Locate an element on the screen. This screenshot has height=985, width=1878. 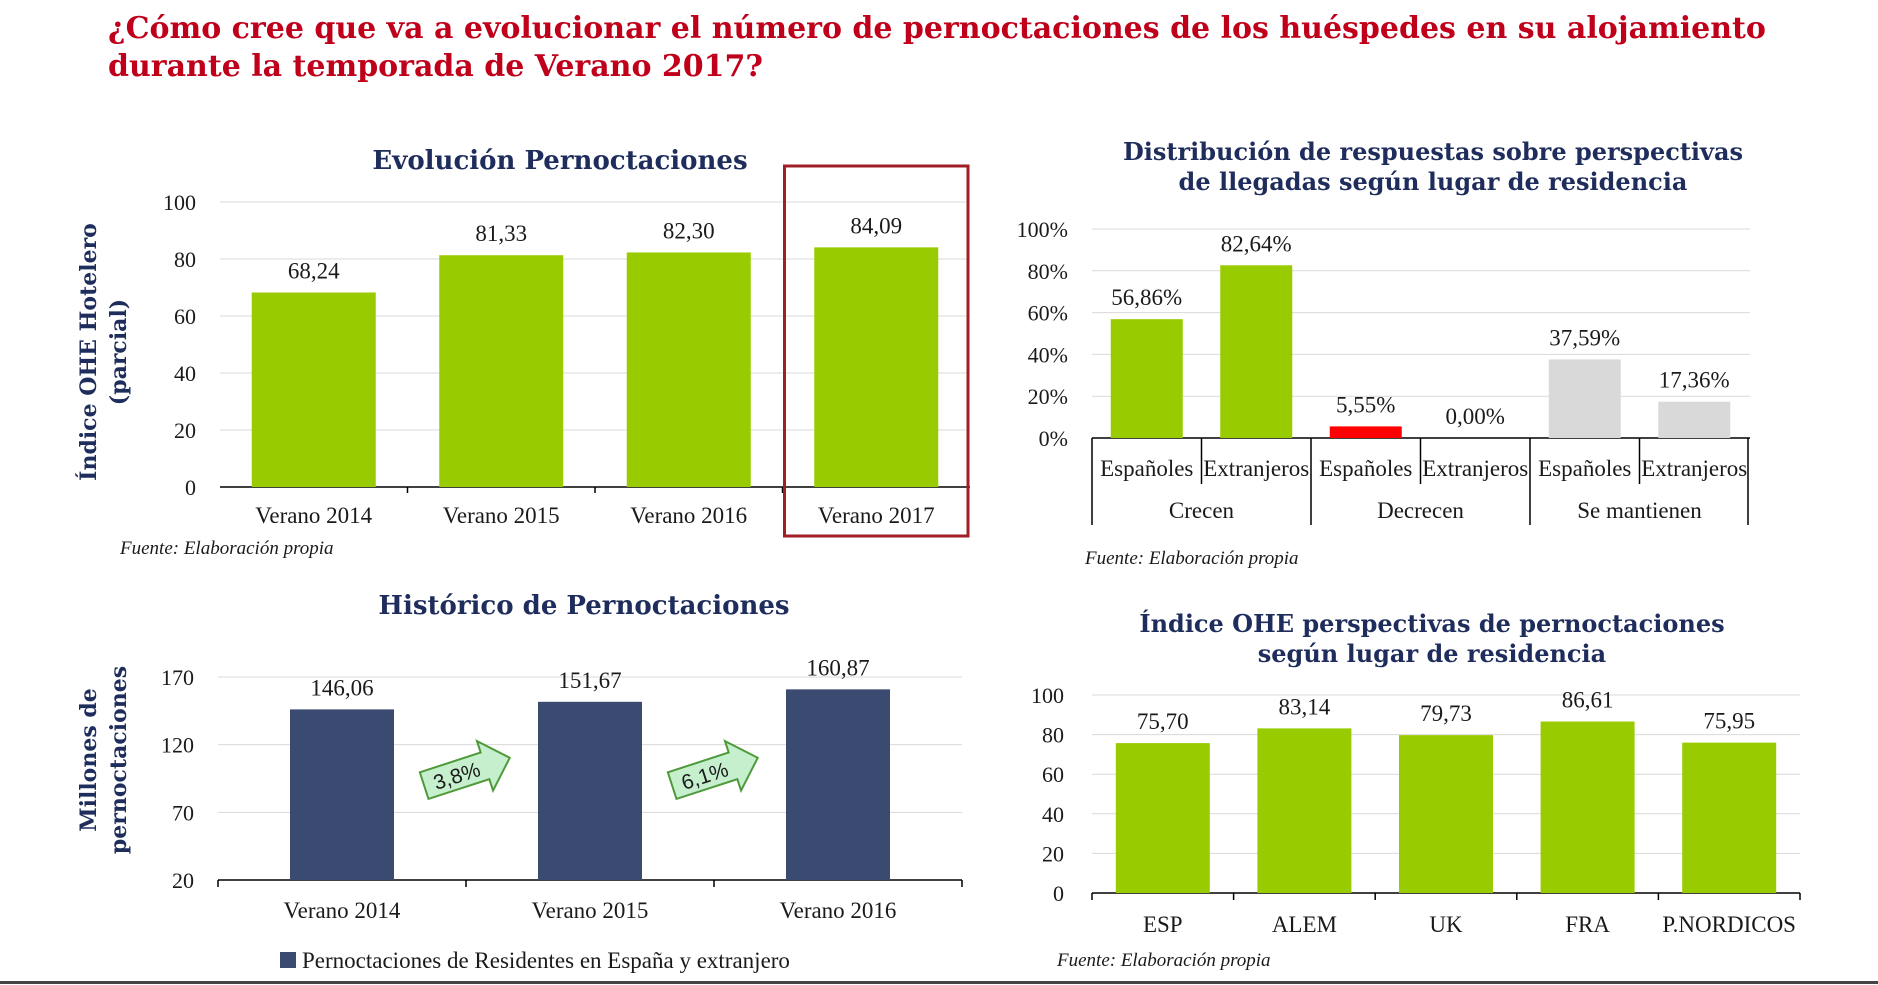
group-label: Crecen is located at coordinates (1202, 510).